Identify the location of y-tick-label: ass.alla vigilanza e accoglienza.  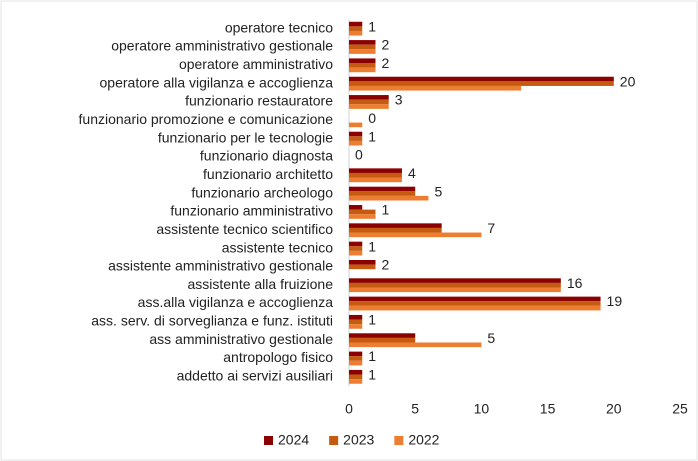
(236, 302).